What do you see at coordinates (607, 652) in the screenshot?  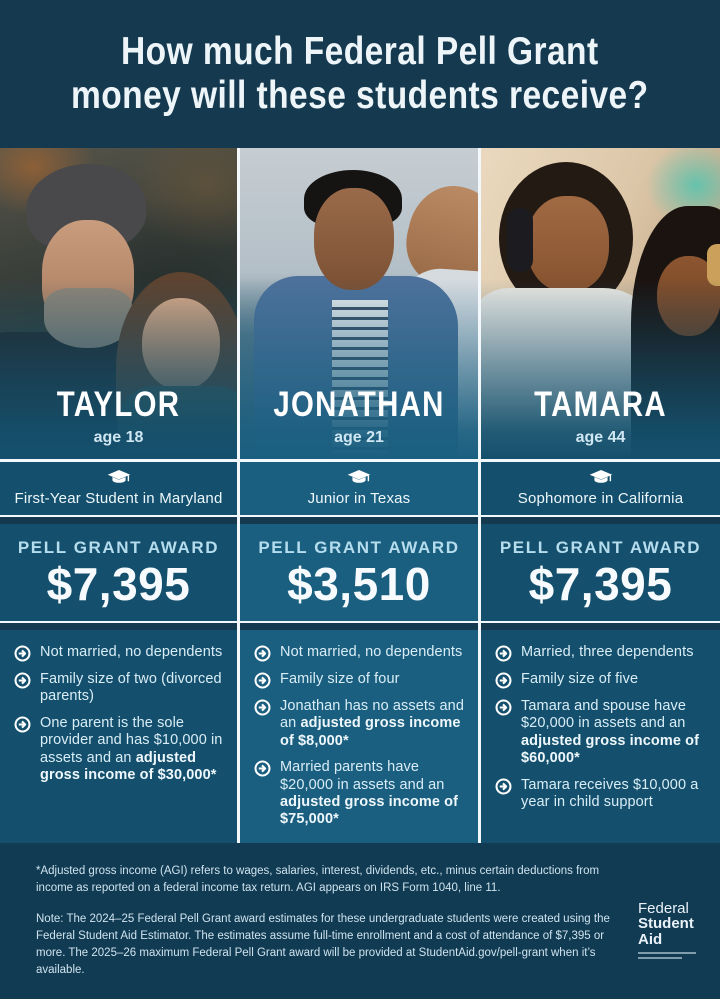 I see `detail-text: Married, three dependents` at bounding box center [607, 652].